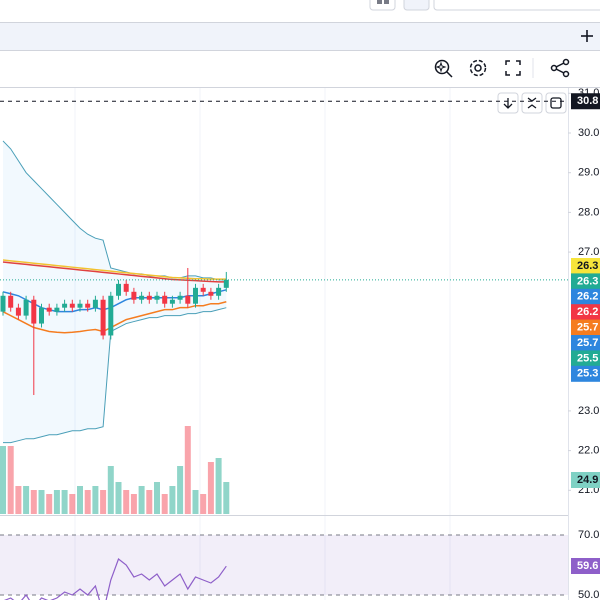 The width and height of the screenshot is (600, 605). I want to click on share-icon, so click(560, 68).